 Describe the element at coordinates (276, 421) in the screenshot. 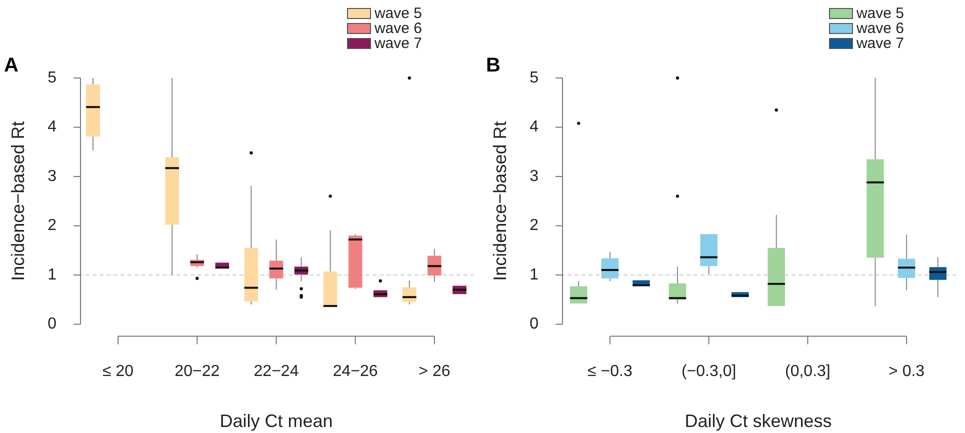

I see `x-axis-title: Daily Ct mean` at that location.